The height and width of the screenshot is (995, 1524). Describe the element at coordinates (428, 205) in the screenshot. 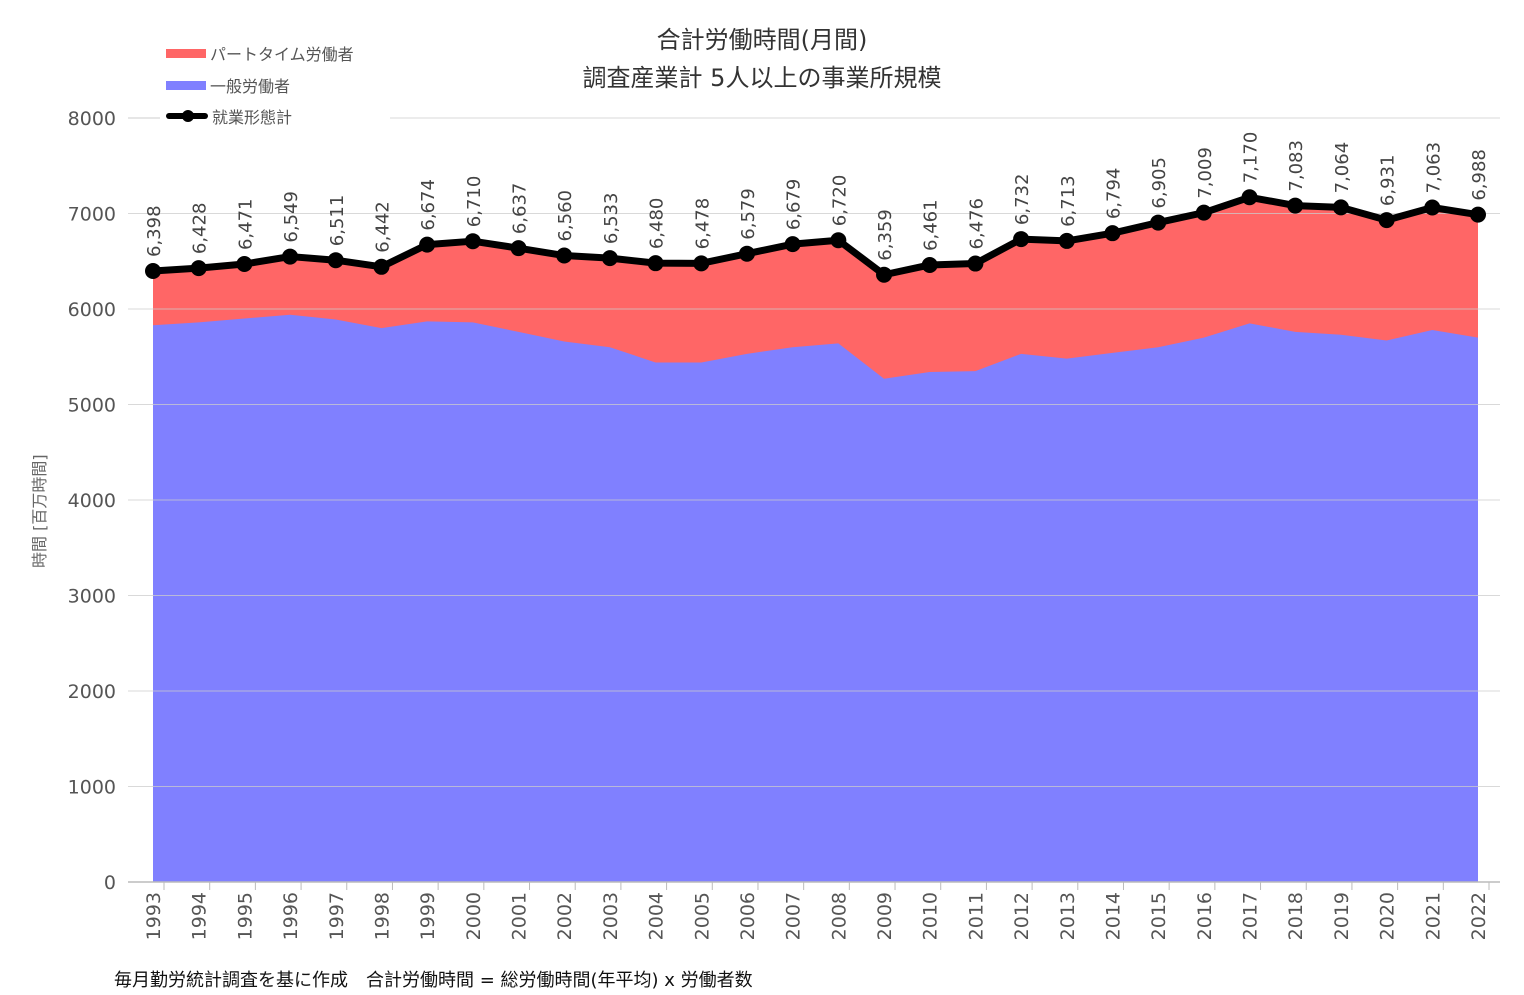

I see `data-label-total: 6,674` at that location.